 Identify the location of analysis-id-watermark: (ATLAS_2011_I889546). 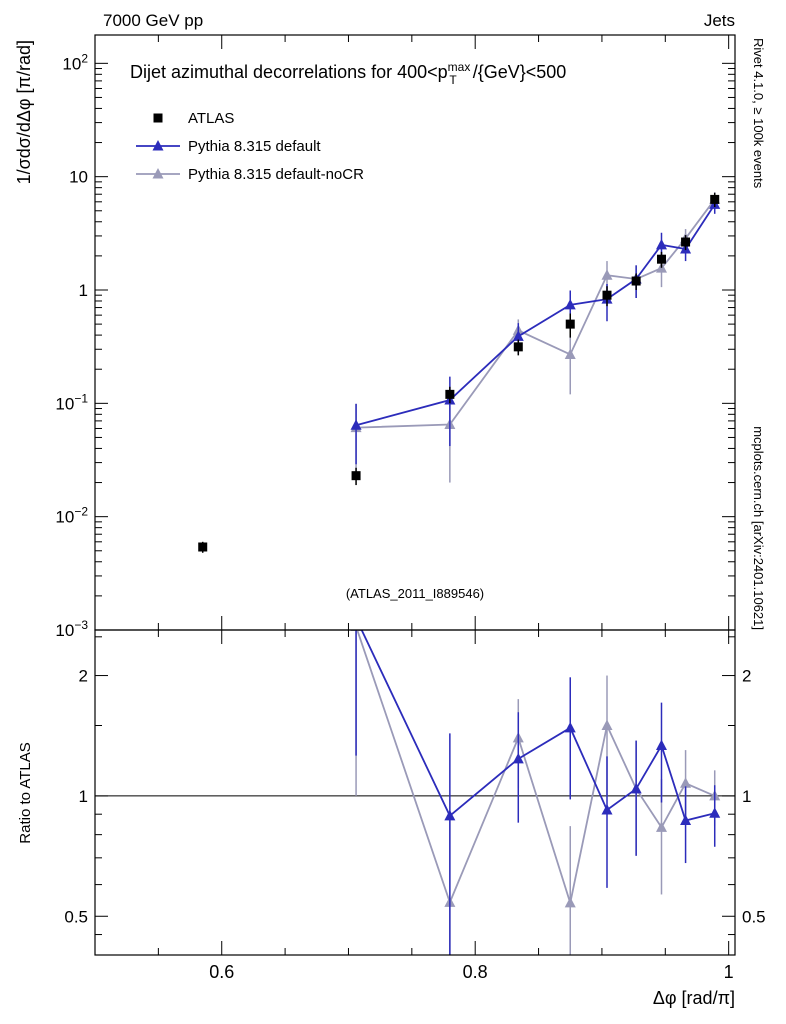
(415, 593).